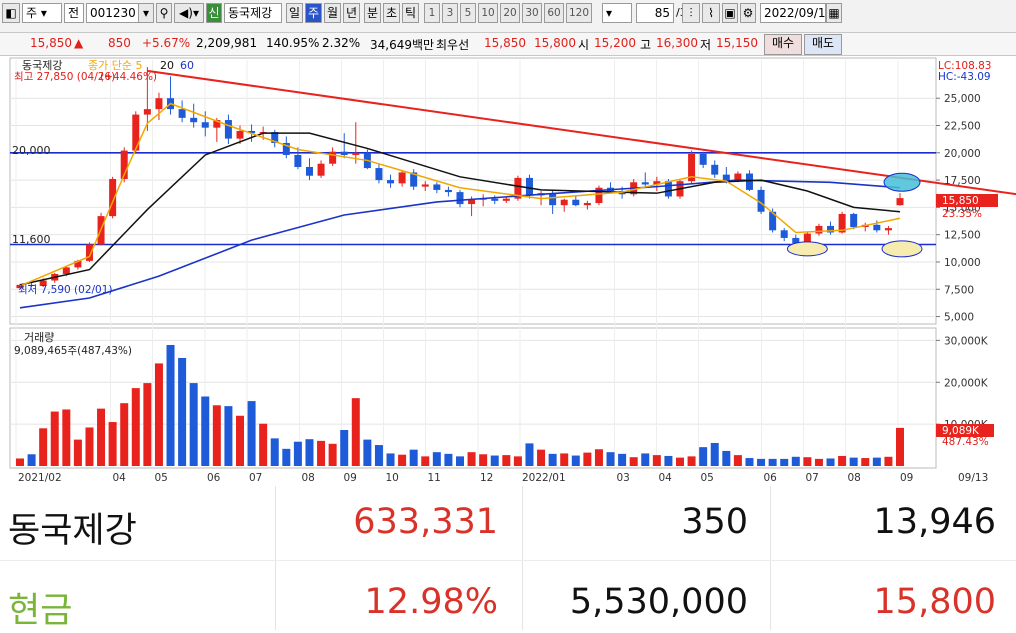  What do you see at coordinates (391, 13) in the screenshot?
I see `period-second: 초` at bounding box center [391, 13].